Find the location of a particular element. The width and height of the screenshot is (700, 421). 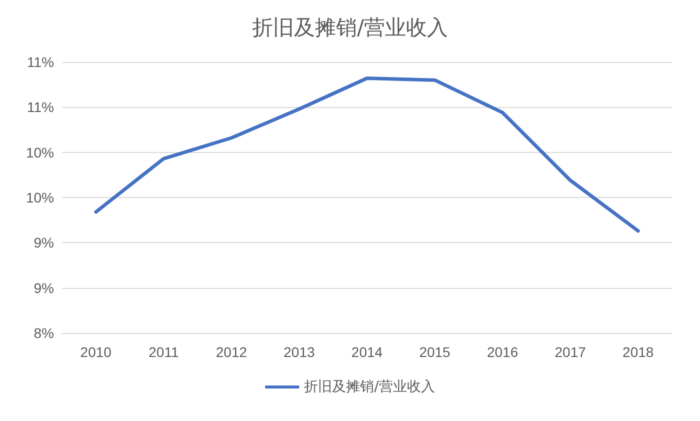

x-tick-label: 2015 is located at coordinates (435, 352).